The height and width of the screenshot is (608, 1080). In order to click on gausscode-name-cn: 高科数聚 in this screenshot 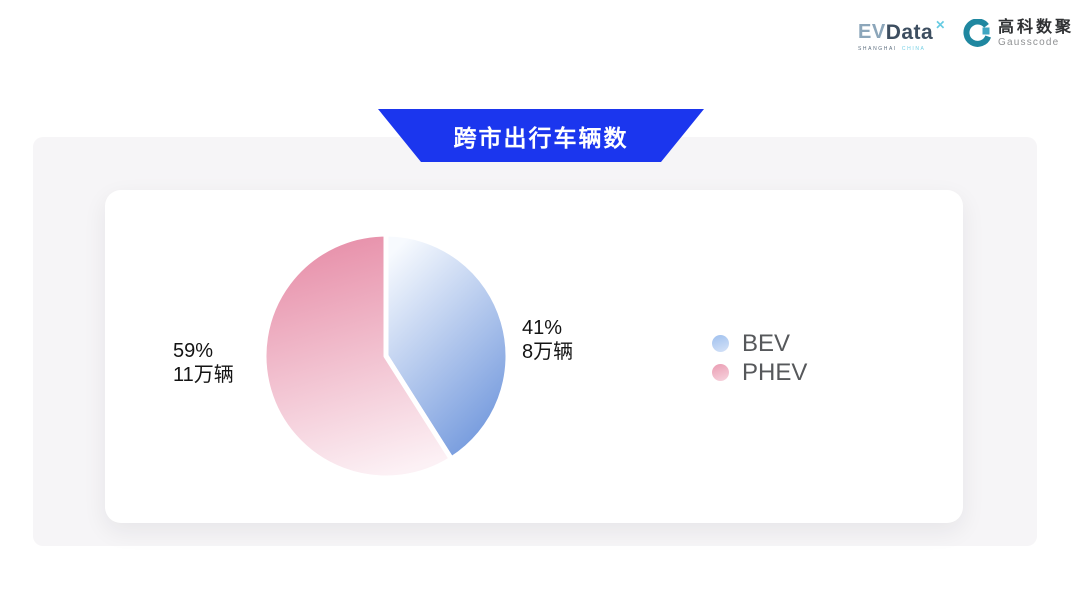, I will do `click(1036, 27)`.